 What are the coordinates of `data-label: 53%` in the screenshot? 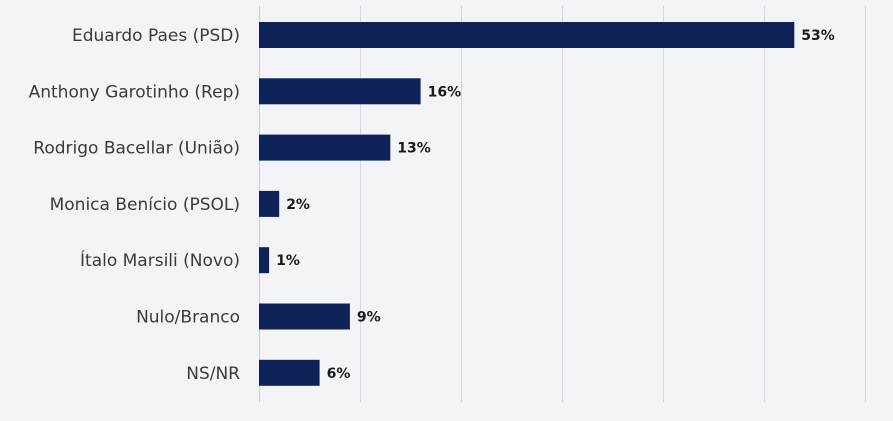 It's located at (818, 36).